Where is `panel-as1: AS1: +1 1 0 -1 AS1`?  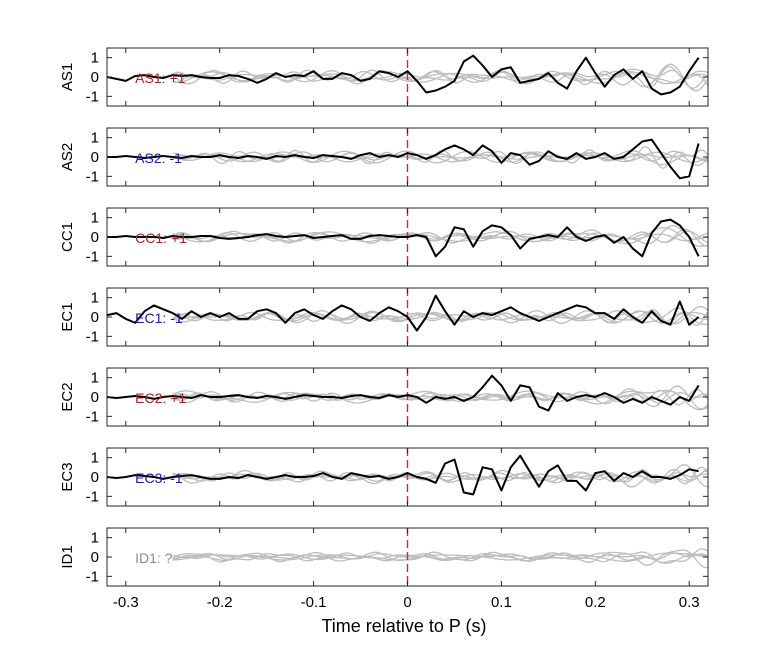
panel-as1: AS1: +1 1 0 -1 AS1 is located at coordinates (384, 77).